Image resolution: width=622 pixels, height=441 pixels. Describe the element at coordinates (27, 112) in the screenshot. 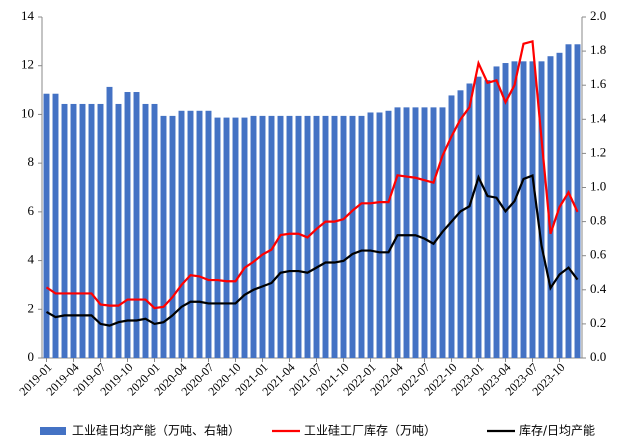

I see `y-tick-label: 10` at that location.